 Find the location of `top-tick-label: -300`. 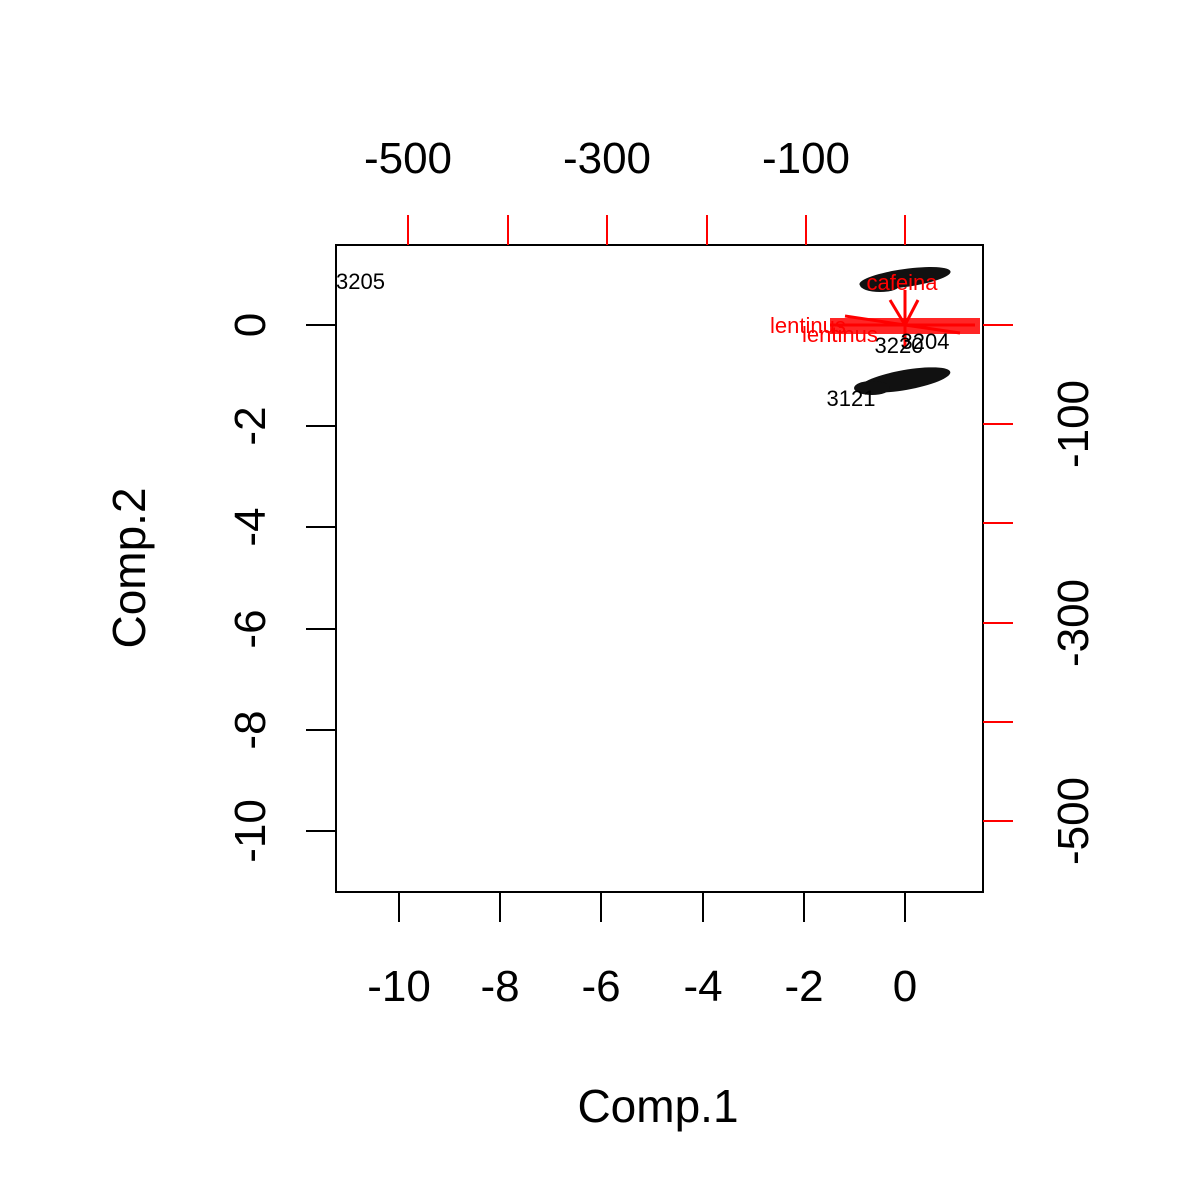

top-tick-label: -300 is located at coordinates (607, 158).